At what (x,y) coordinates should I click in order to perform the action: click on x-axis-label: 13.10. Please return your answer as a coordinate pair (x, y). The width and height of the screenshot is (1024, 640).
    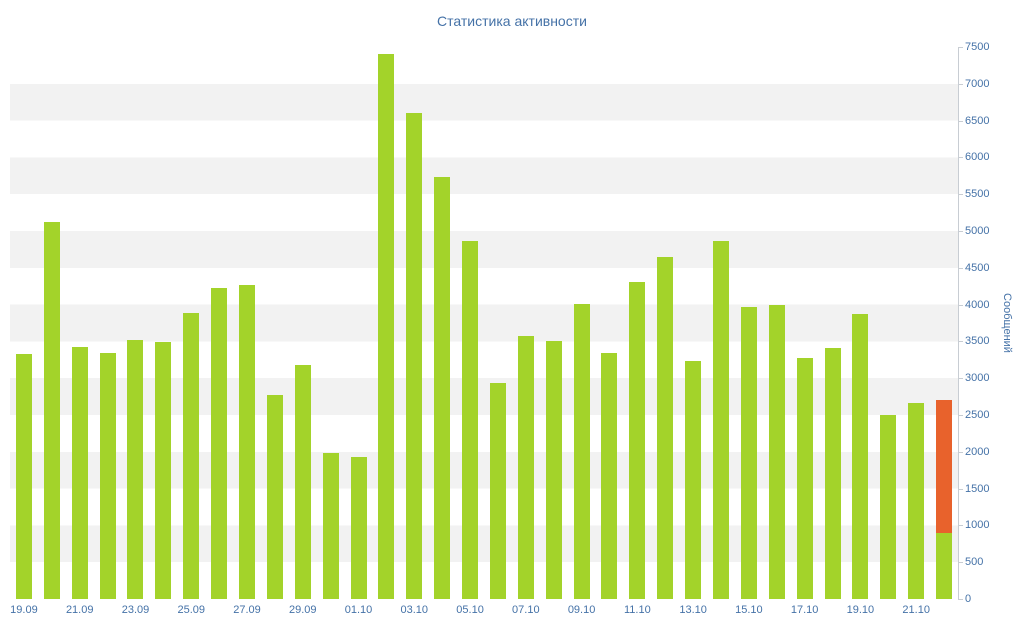
    Looking at the image, I should click on (693, 610).